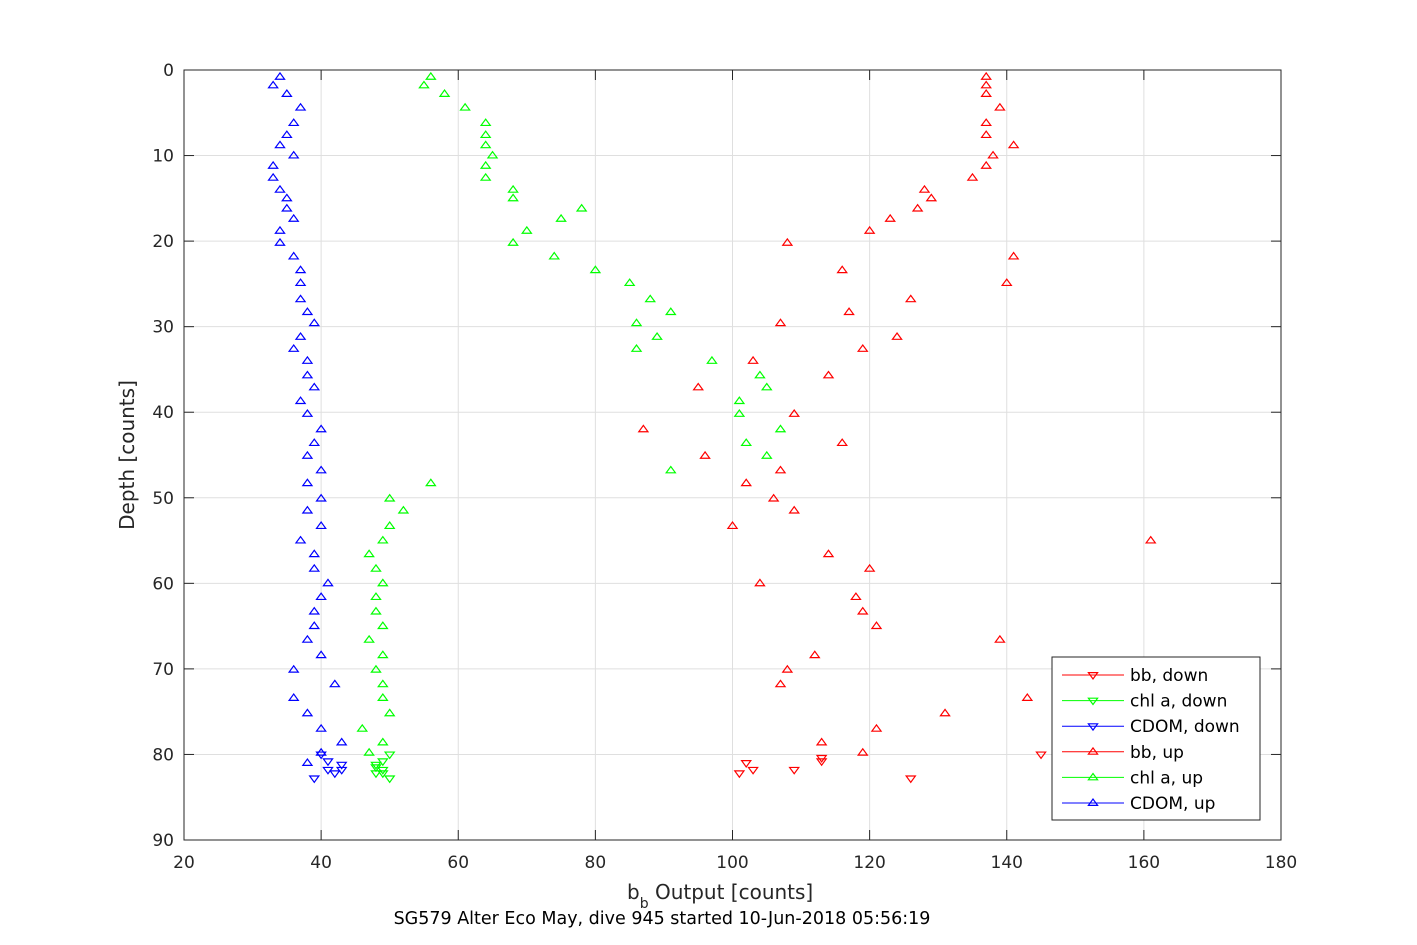  What do you see at coordinates (458, 863) in the screenshot?
I see `x-tick-label: 60` at bounding box center [458, 863].